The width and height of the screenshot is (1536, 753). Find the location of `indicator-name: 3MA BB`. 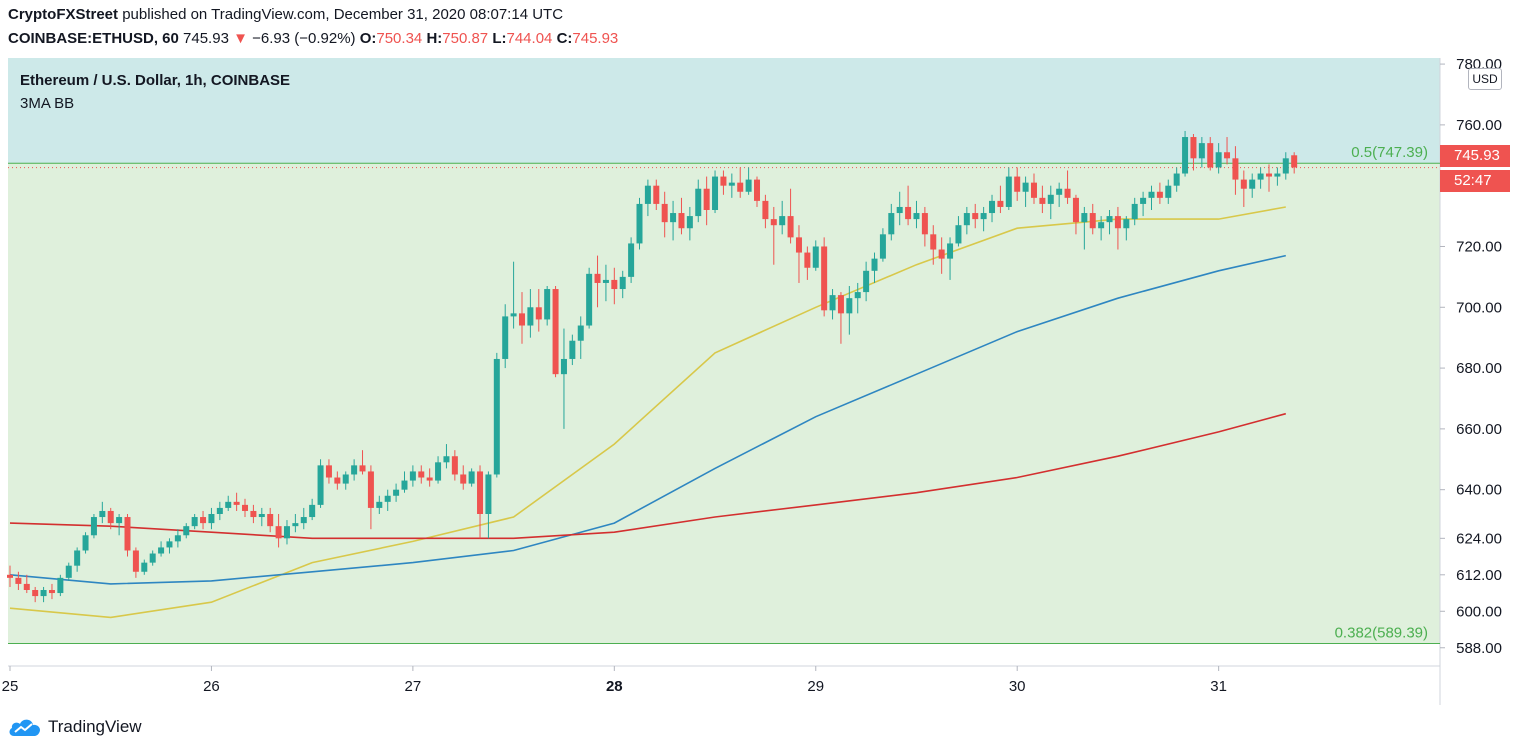

indicator-name: 3MA BB is located at coordinates (47, 103).